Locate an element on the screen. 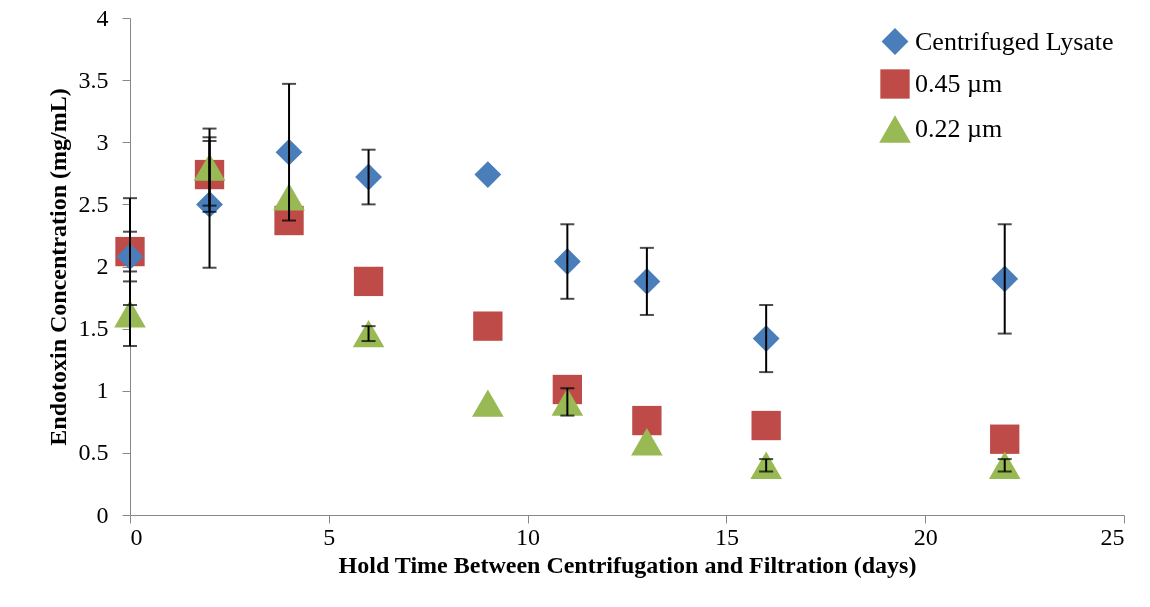 The height and width of the screenshot is (607, 1150). y-tick-label: 2.5 is located at coordinates (93, 203).